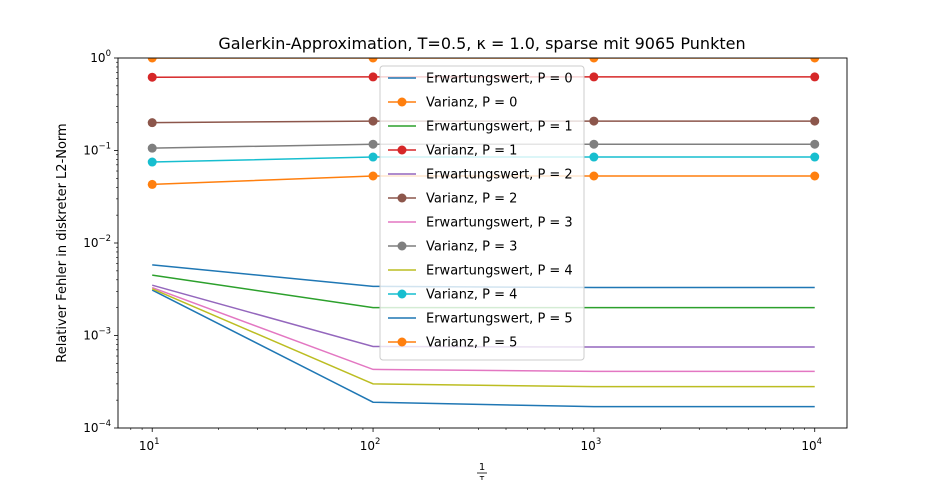 This screenshot has height=480, width=941. Describe the element at coordinates (588, 446) in the screenshot. I see `x-tick-label-2-base: 10` at that location.